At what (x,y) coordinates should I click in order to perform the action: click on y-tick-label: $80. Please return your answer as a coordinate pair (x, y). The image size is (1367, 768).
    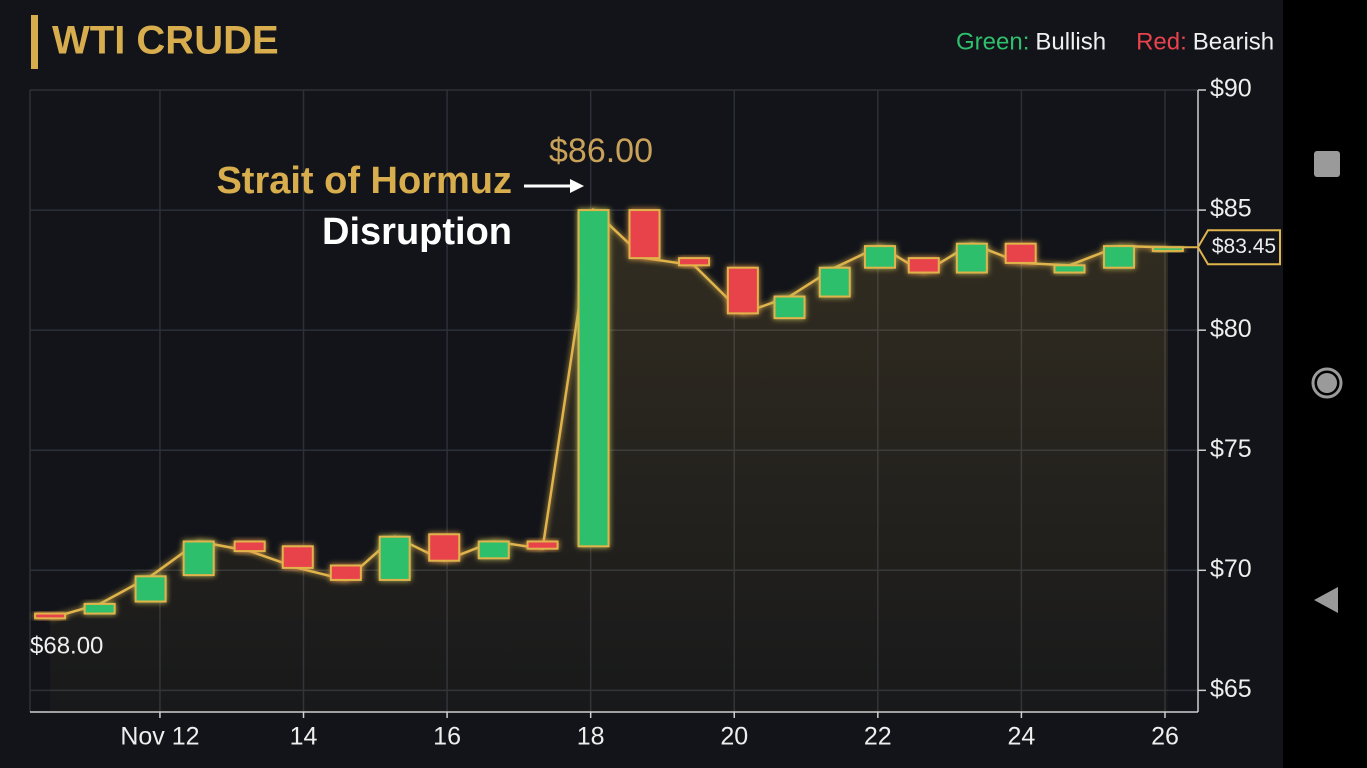
    Looking at the image, I should click on (1231, 329).